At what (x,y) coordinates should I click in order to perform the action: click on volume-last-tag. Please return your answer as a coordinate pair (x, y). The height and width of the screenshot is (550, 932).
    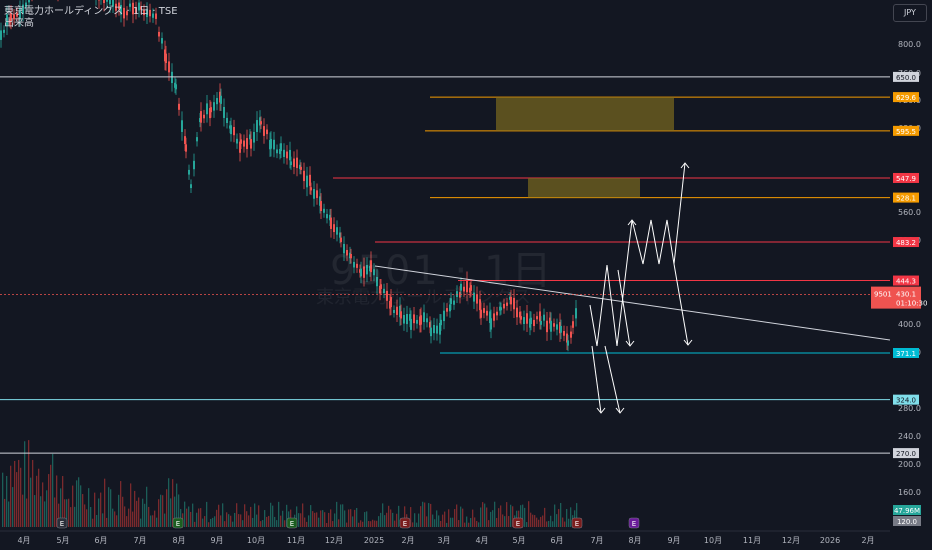
    Looking at the image, I should click on (907, 510).